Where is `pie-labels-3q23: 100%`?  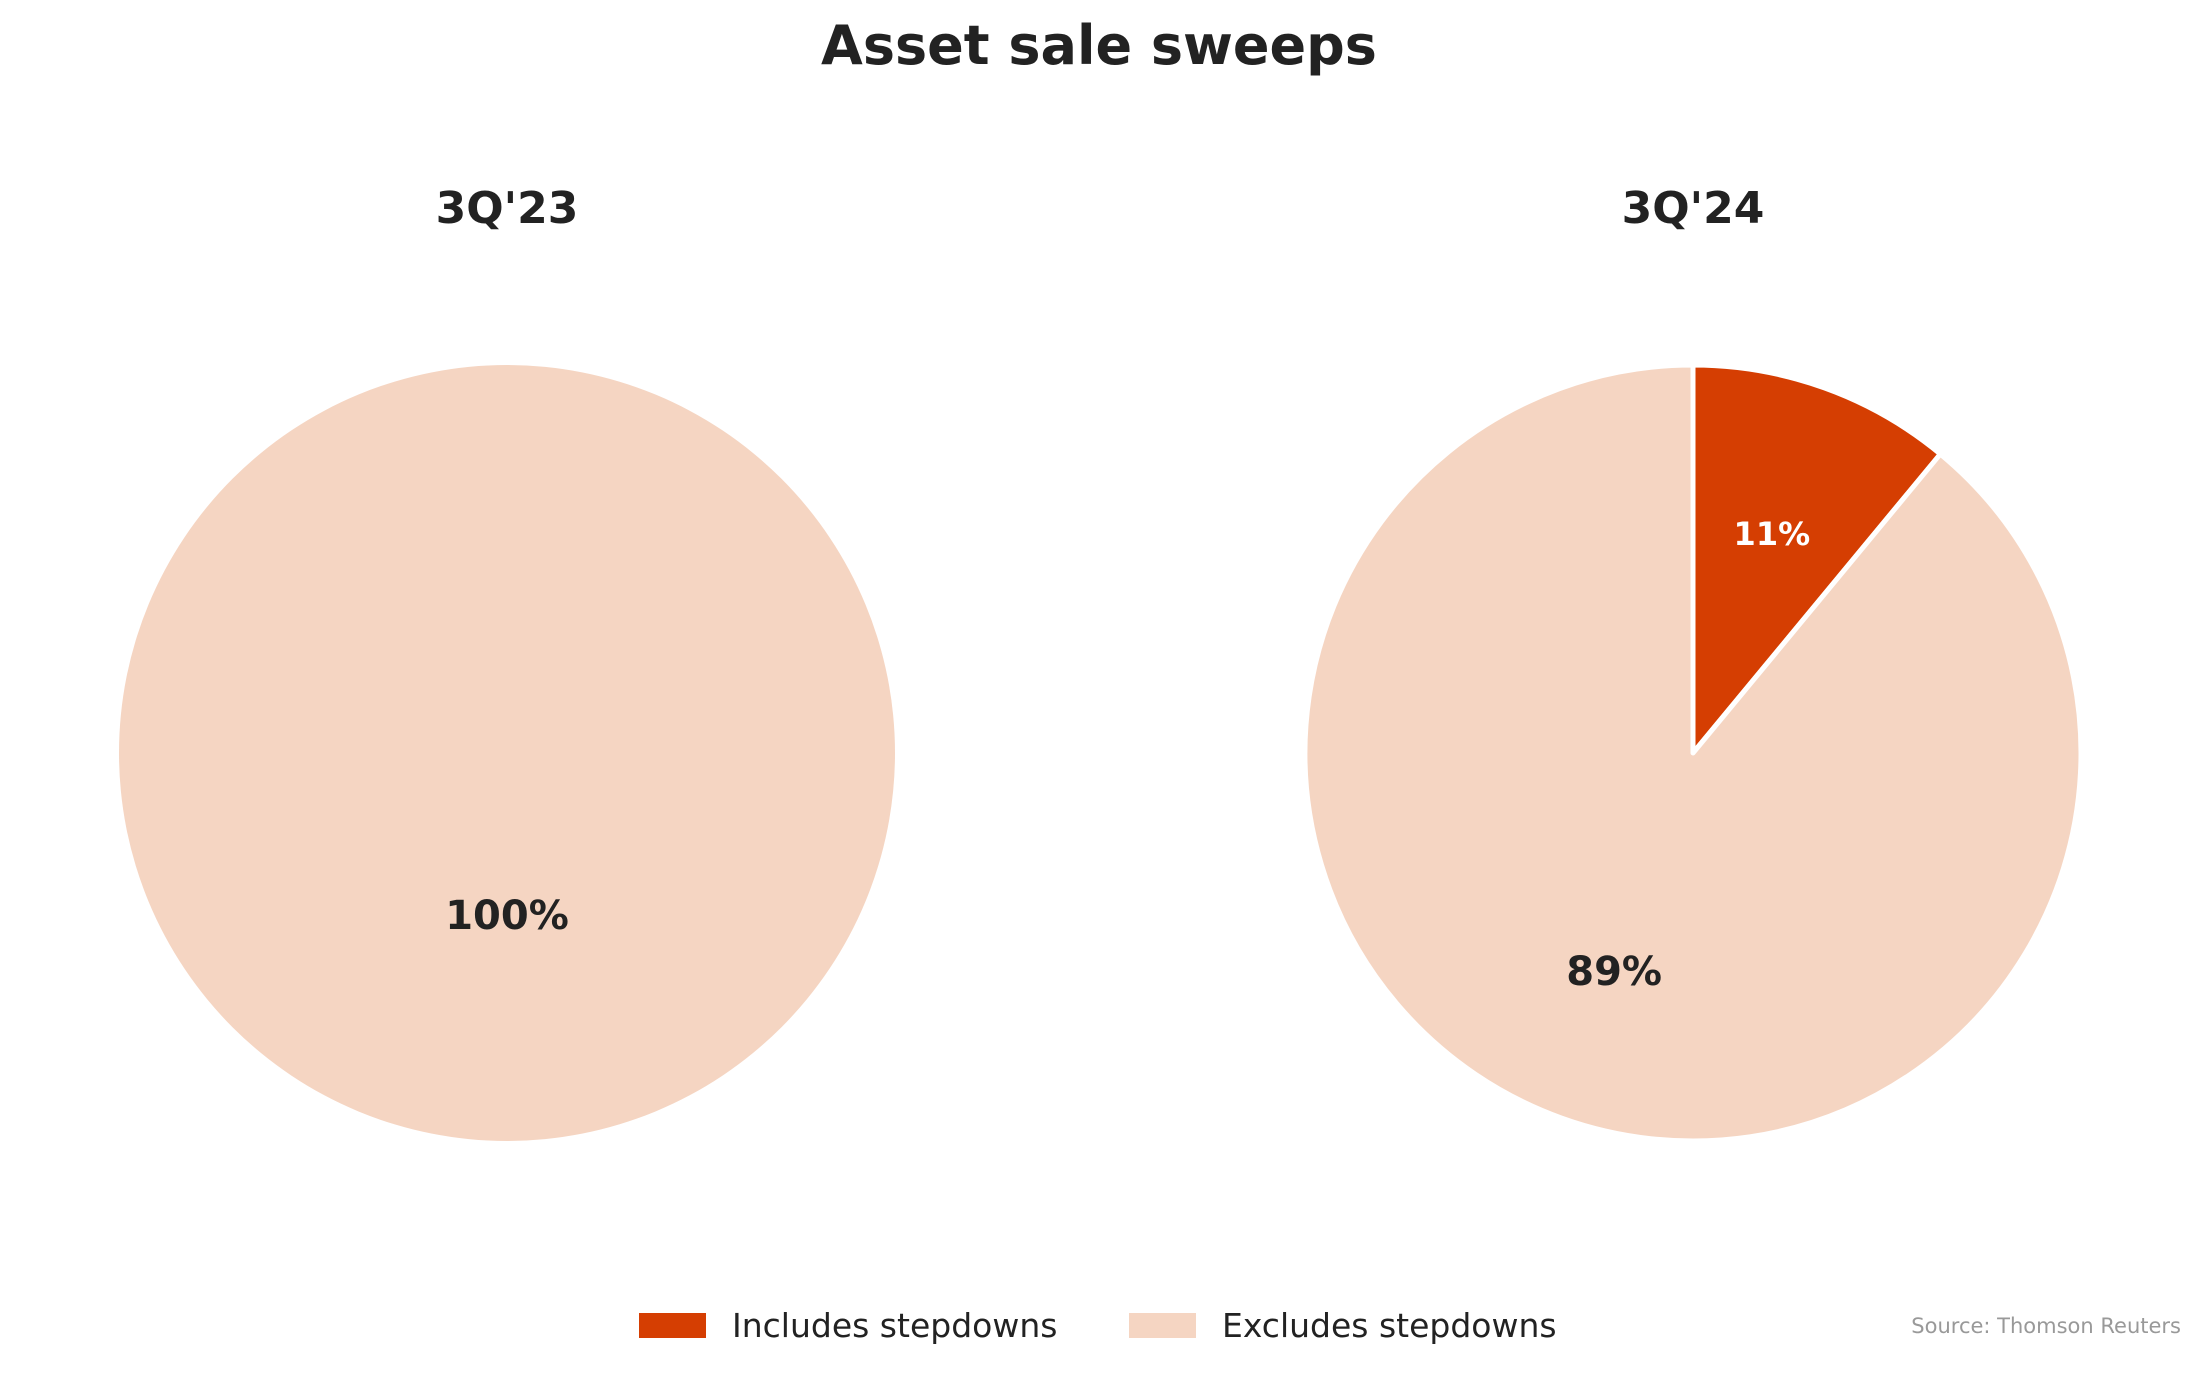
pie-labels-3q23: 100% is located at coordinates (507, 916).